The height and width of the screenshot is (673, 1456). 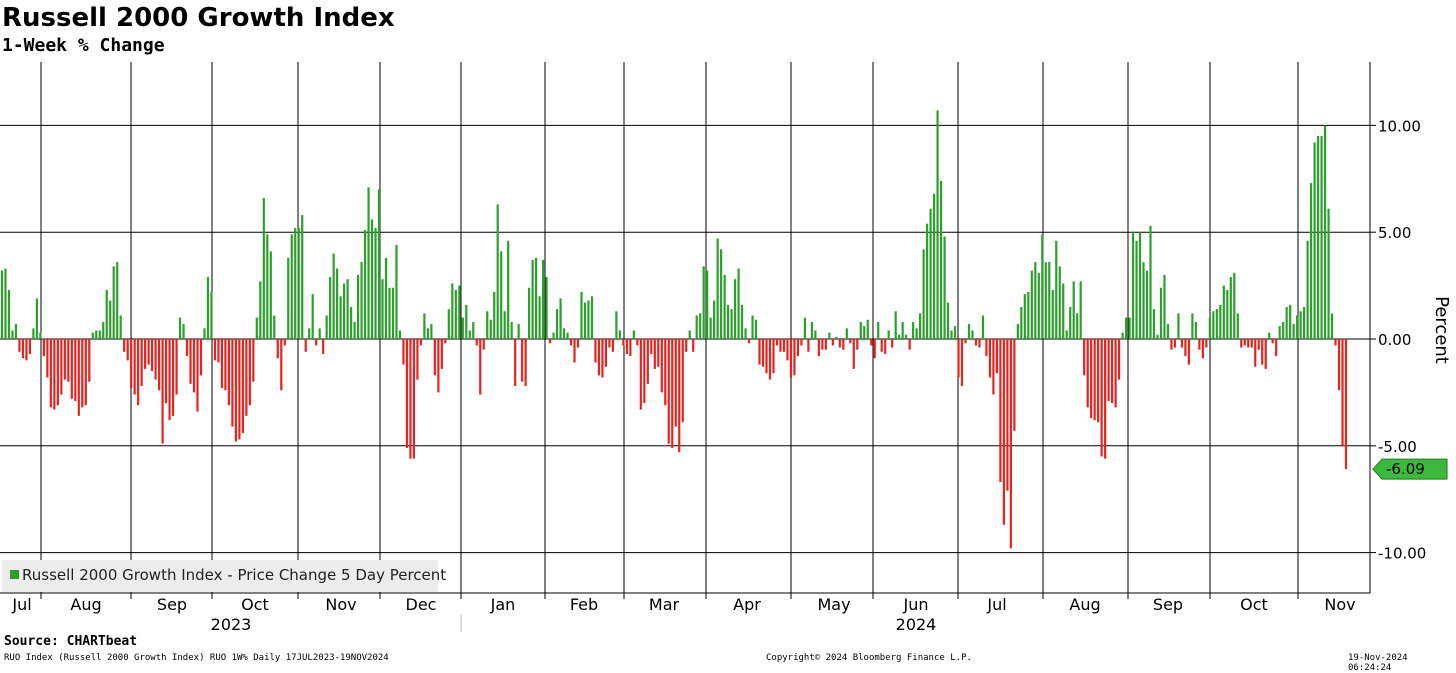 What do you see at coordinates (1441, 330) in the screenshot?
I see `y-axis-label: Percent` at bounding box center [1441, 330].